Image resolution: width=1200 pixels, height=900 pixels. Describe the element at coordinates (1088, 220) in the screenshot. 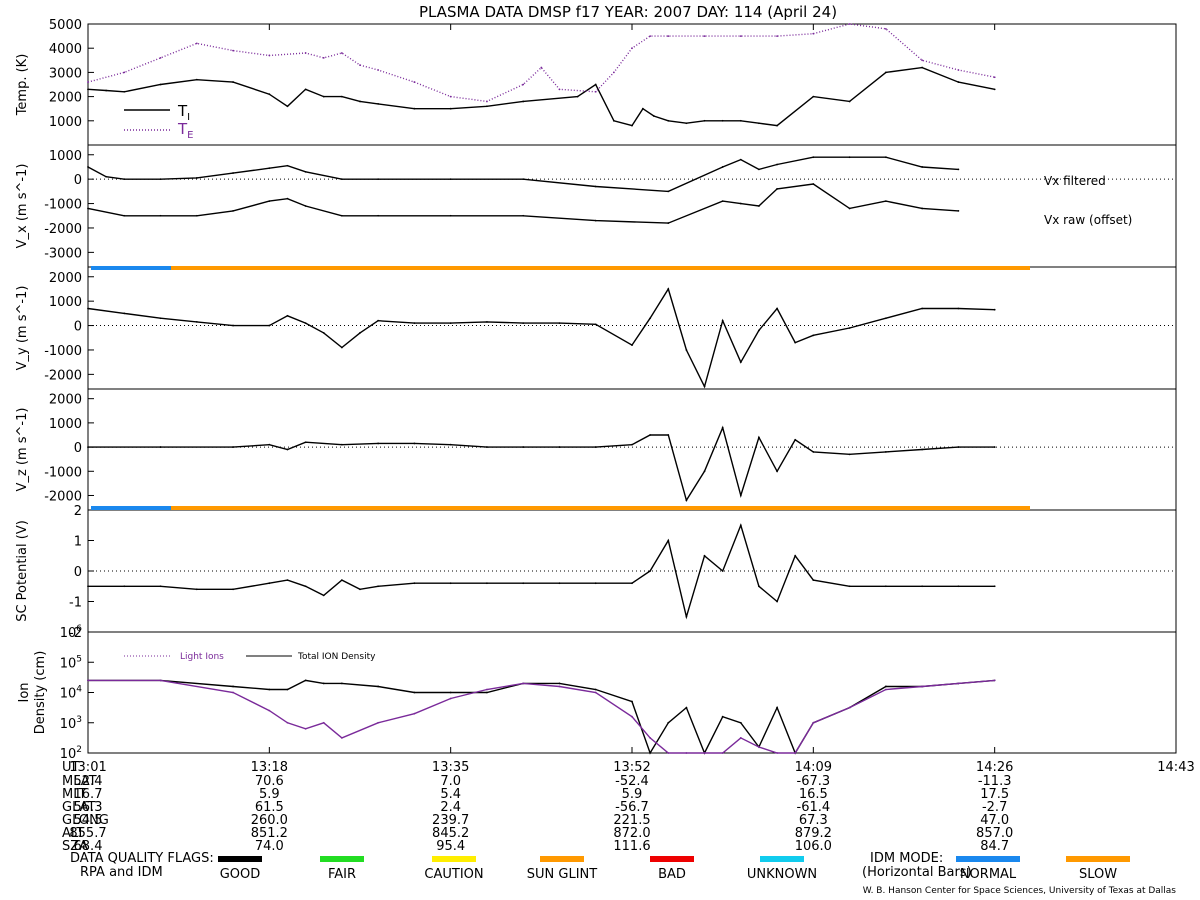

I see `annotation-vx-raw: Vx raw (offset)` at that location.